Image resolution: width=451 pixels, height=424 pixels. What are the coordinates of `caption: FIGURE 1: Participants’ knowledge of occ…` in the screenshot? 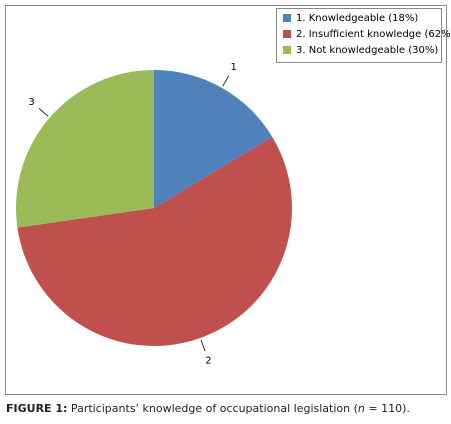 It's located at (208, 408).